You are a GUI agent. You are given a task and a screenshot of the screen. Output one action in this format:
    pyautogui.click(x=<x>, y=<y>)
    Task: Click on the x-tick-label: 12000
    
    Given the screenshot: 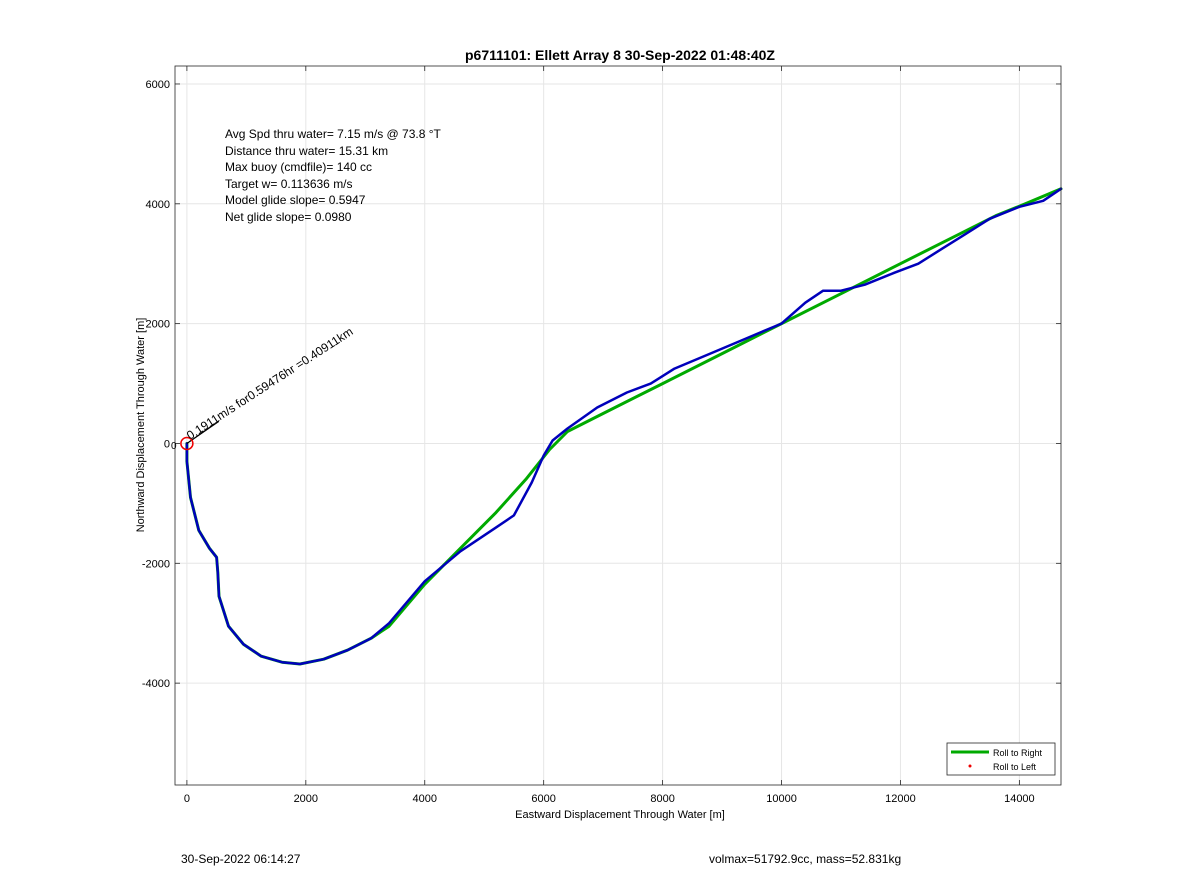 What is the action you would take?
    pyautogui.click(x=900, y=799)
    